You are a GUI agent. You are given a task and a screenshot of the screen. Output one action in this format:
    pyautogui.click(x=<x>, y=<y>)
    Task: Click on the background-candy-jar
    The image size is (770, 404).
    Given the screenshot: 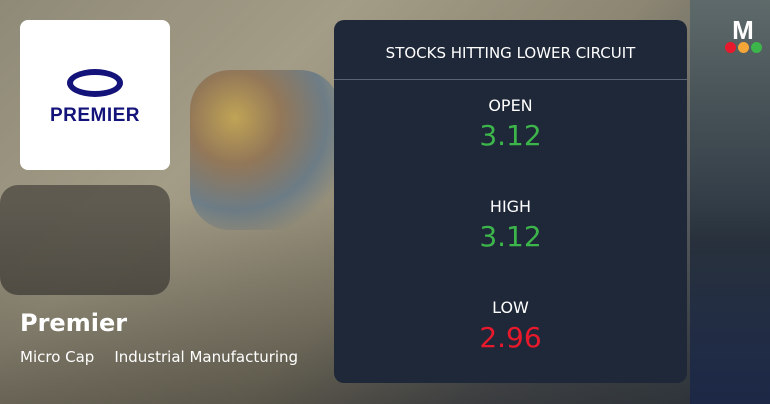 What is the action you would take?
    pyautogui.click(x=265, y=150)
    